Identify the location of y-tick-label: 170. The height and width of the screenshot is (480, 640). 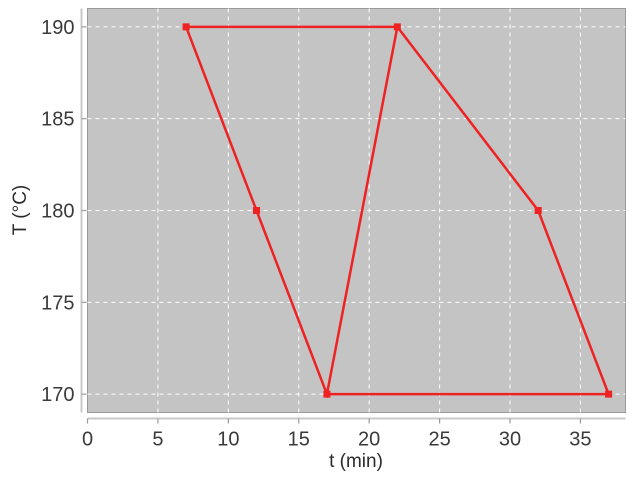
(57, 395).